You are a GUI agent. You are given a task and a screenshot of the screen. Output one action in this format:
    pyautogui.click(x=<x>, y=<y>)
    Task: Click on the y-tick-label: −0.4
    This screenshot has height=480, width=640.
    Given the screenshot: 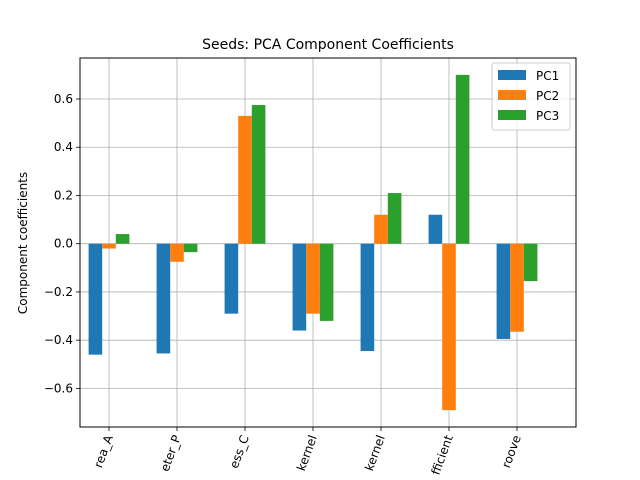 What is the action you would take?
    pyautogui.click(x=58, y=340)
    